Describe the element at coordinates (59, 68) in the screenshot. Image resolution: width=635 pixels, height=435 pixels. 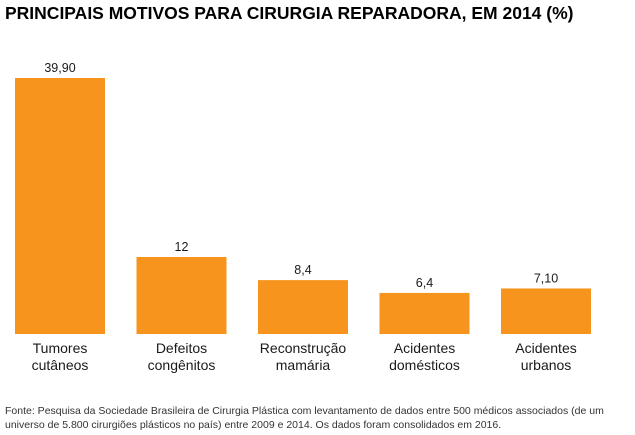
I see `data-label-1: 39,90` at that location.